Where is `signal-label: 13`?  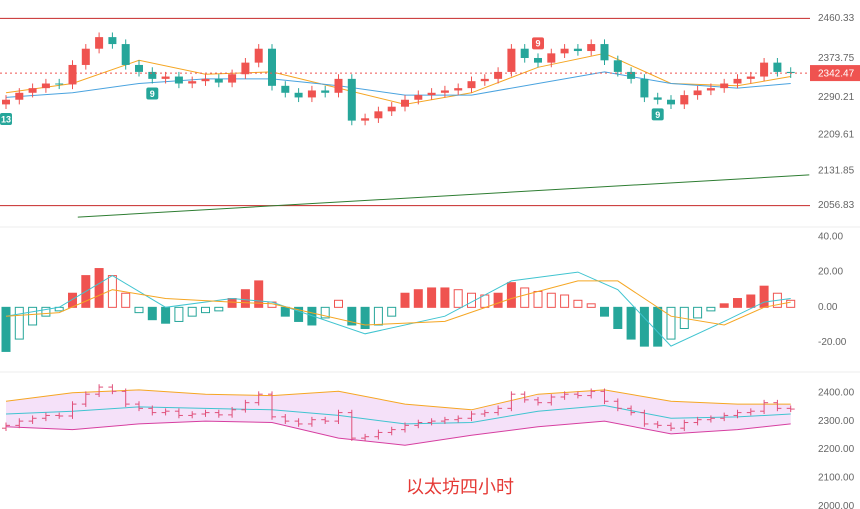 signal-label: 13 is located at coordinates (6, 119).